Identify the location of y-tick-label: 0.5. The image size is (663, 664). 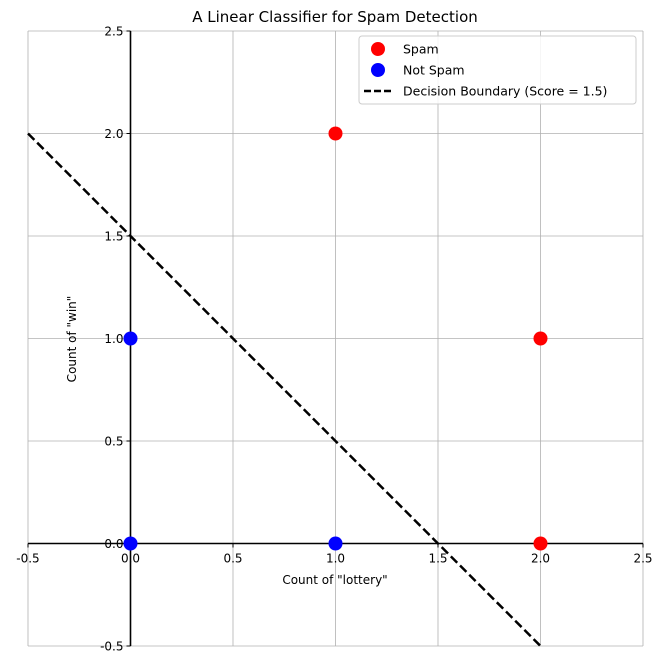
(113, 442).